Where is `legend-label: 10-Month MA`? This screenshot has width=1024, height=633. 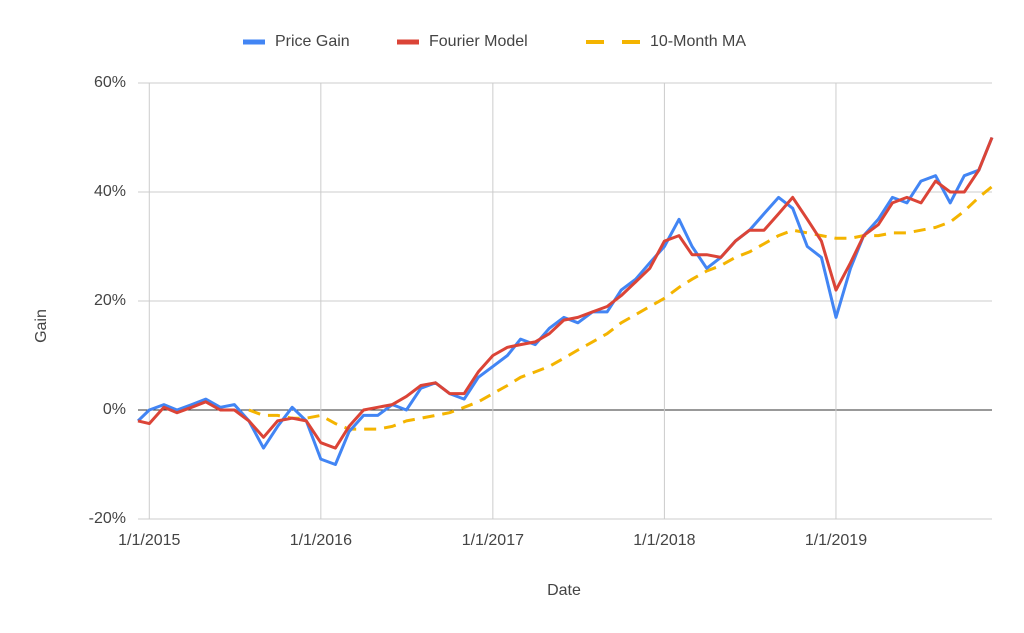 legend-label: 10-Month MA is located at coordinates (698, 41).